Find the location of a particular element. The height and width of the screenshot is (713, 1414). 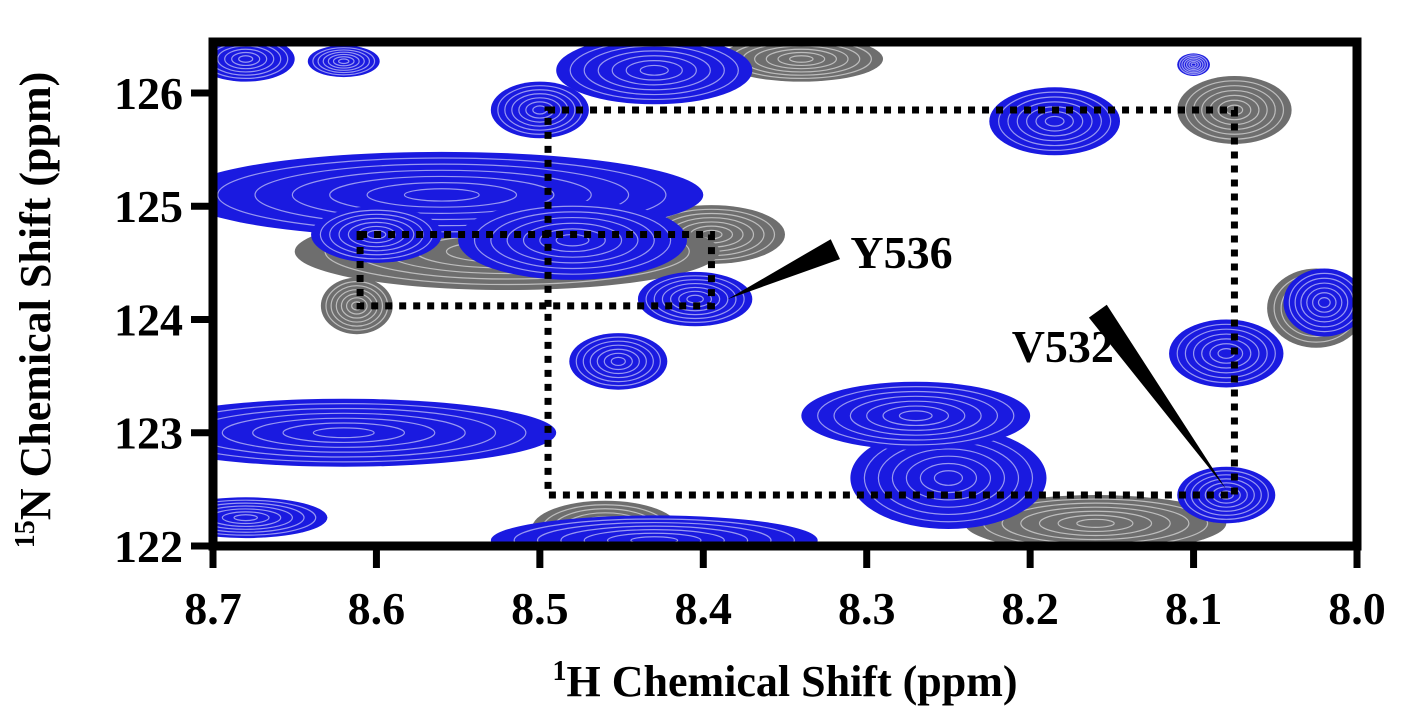

y-tick-label: 123 is located at coordinates (148, 433).